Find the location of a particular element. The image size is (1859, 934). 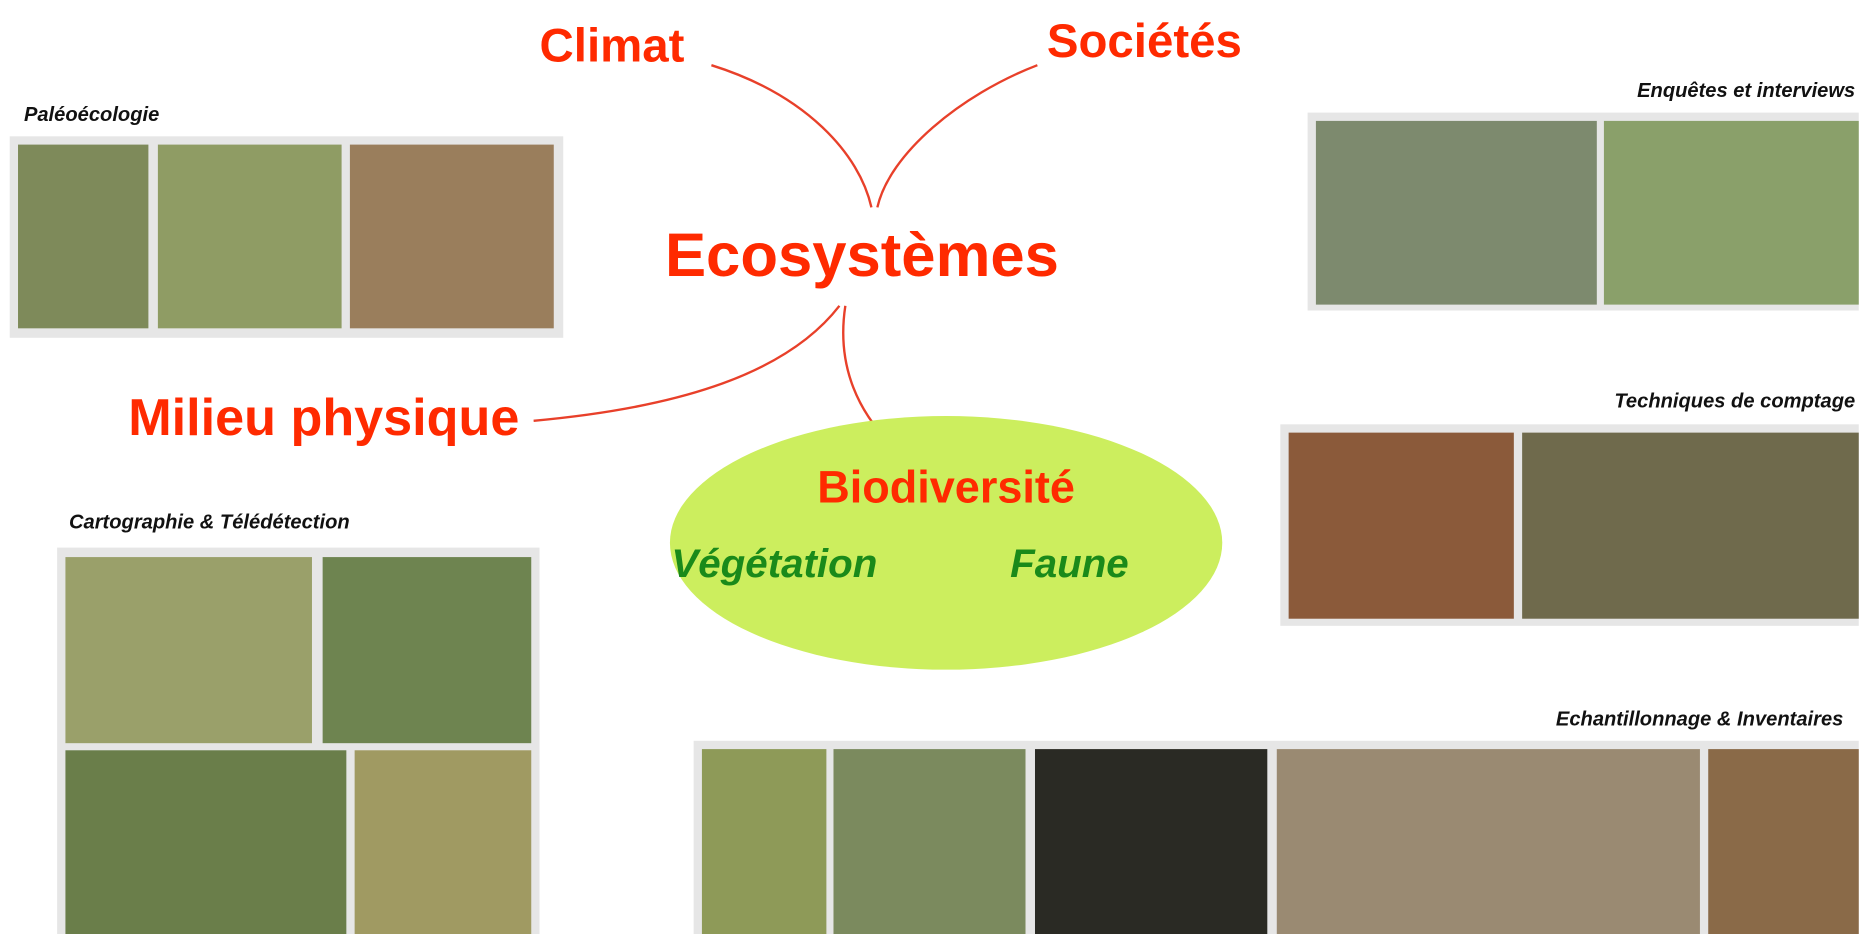

caption: Echantillonnage & Inventaires is located at coordinates (1699, 719).